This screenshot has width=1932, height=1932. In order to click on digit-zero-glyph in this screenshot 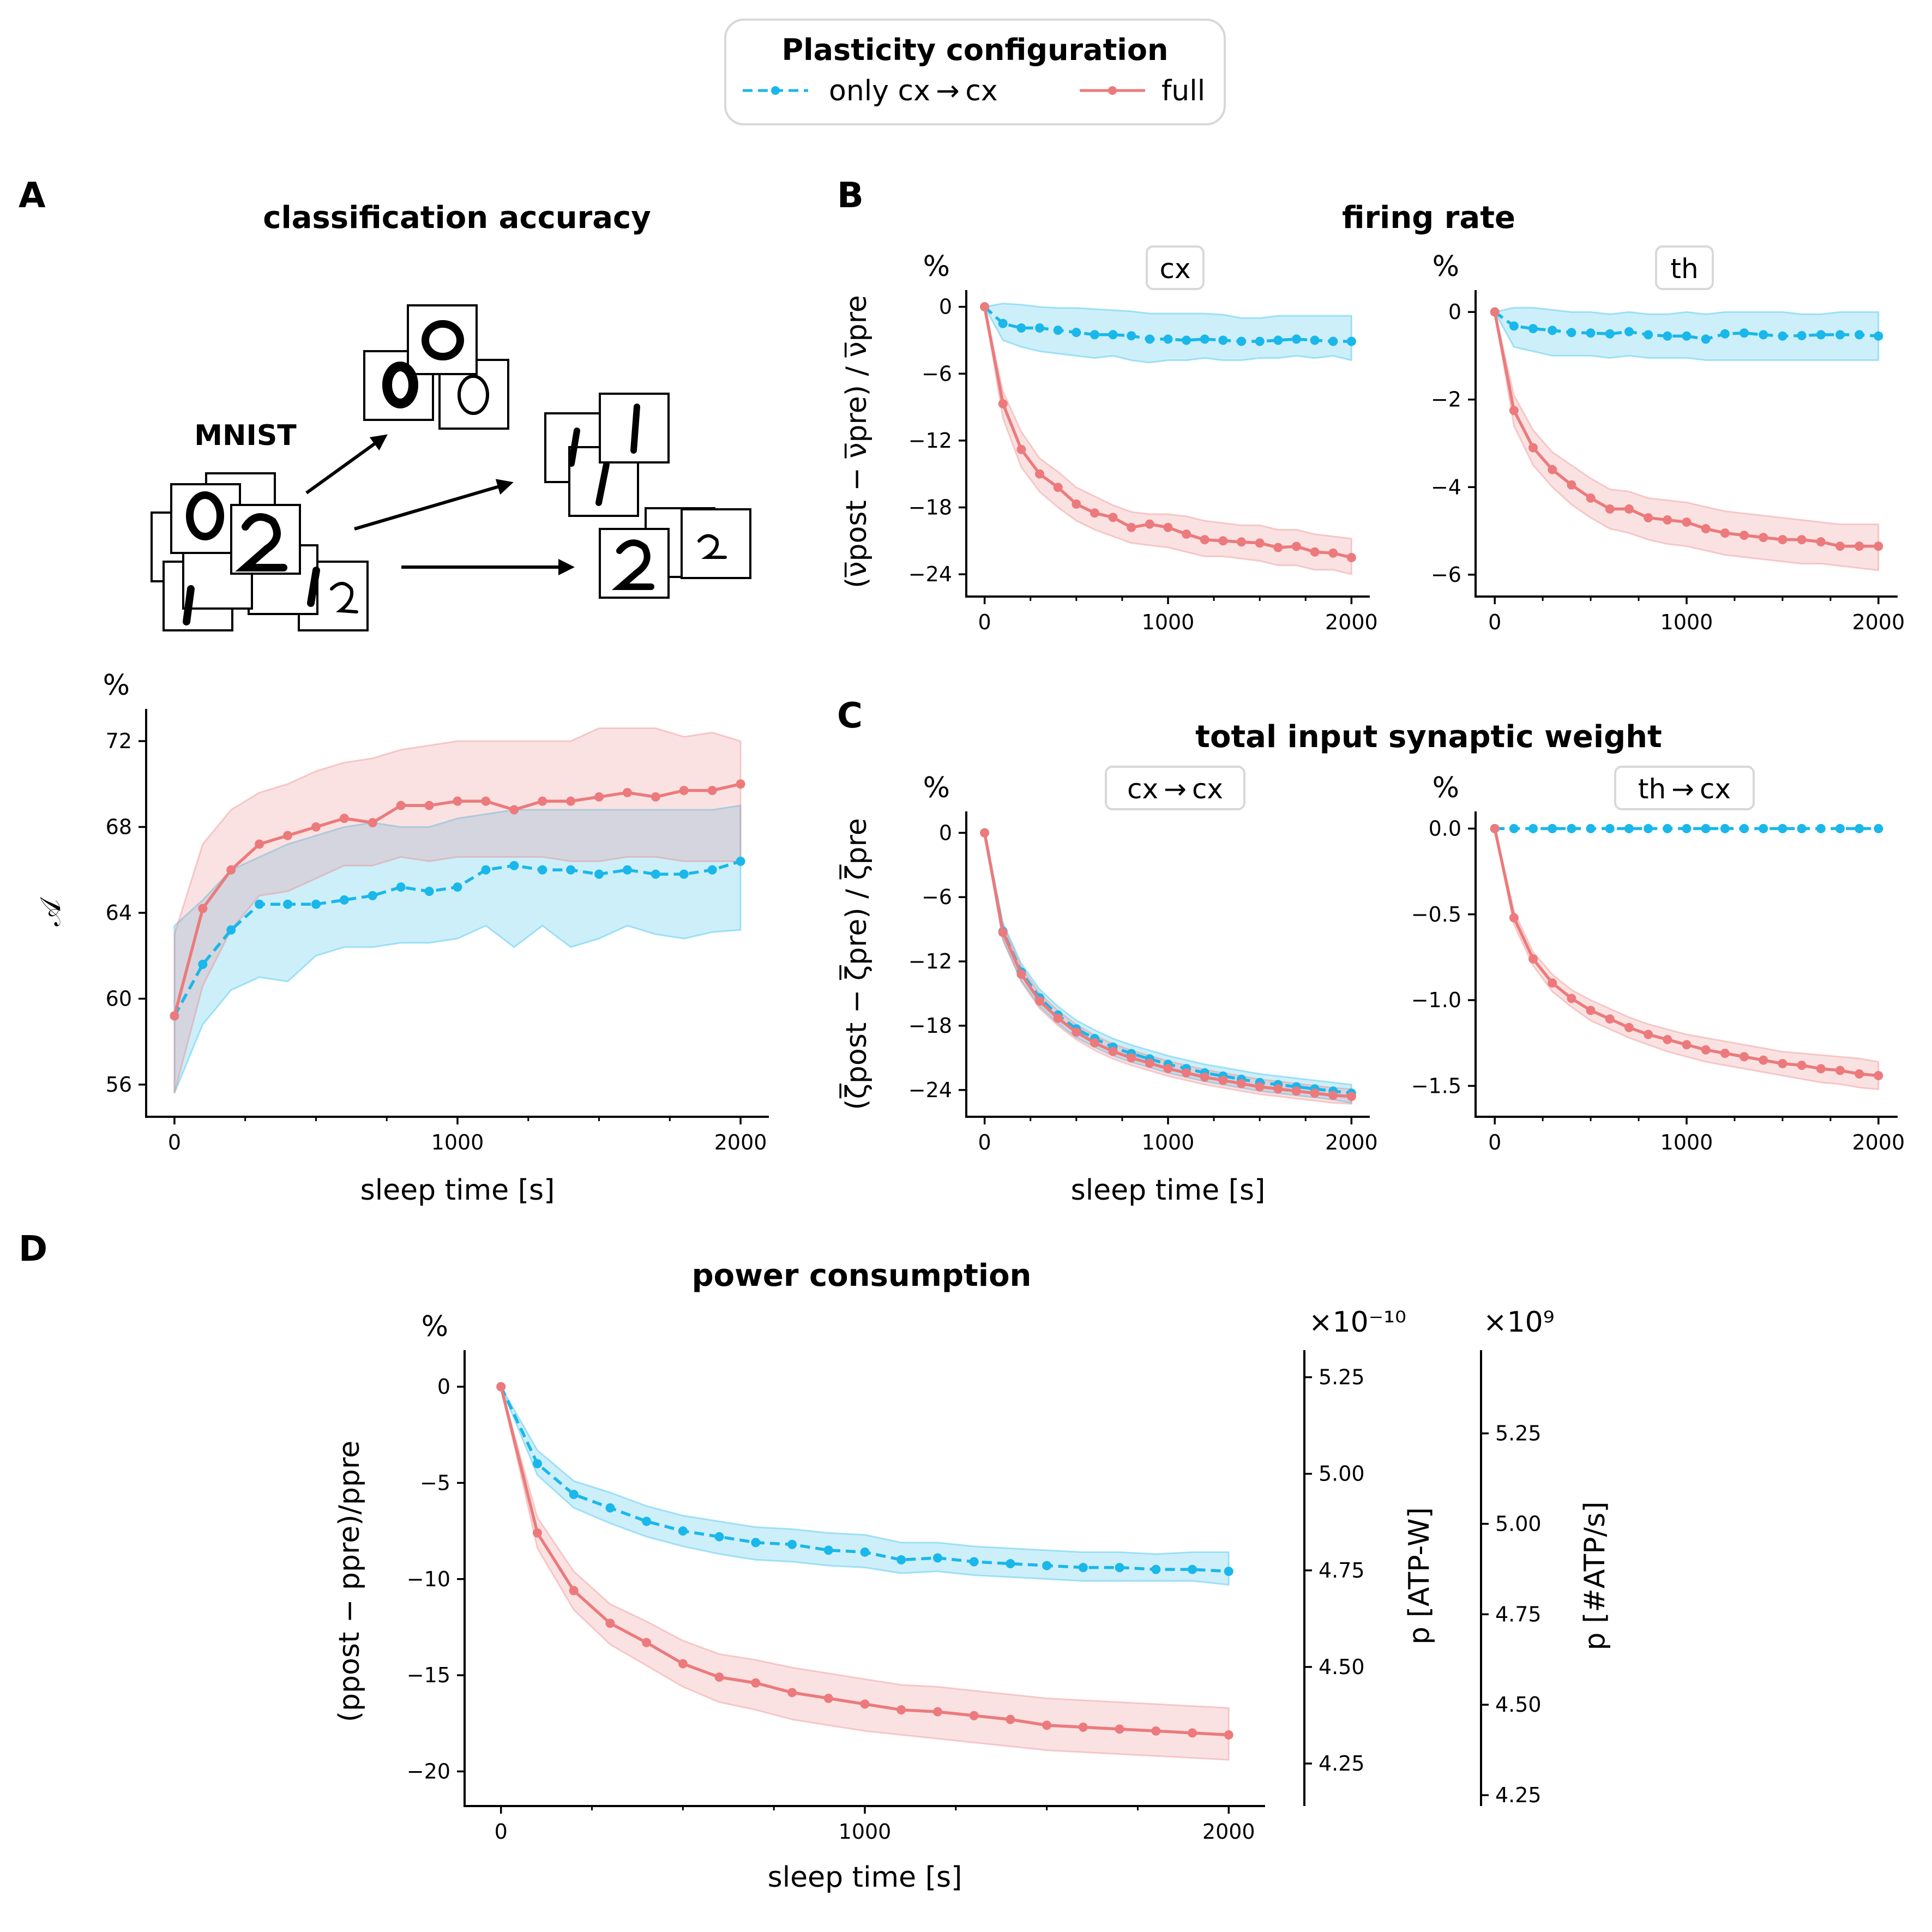, I will do `click(473, 395)`.